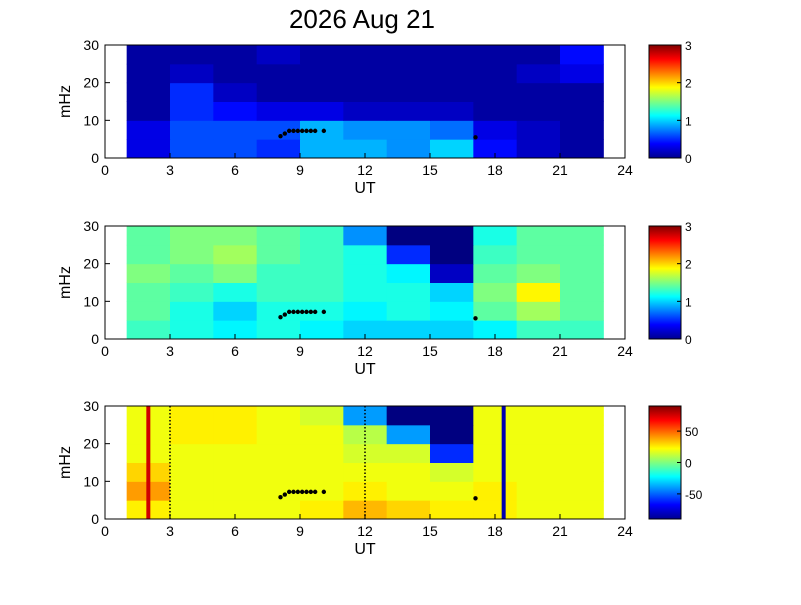 This screenshot has width=801, height=605. Describe the element at coordinates (430, 170) in the screenshot. I see `x-tick-label: 15` at that location.